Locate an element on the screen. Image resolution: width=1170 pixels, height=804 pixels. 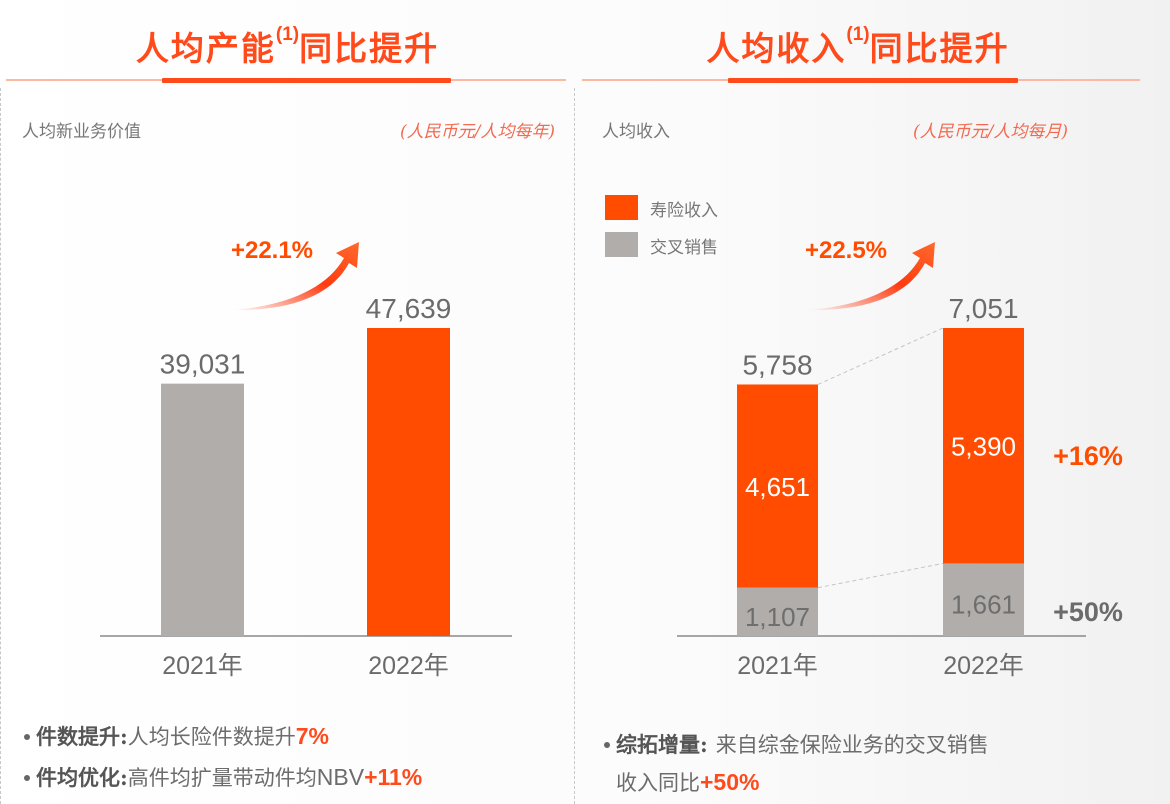
bullet-head: 综拓增量: is located at coordinates (662, 744).